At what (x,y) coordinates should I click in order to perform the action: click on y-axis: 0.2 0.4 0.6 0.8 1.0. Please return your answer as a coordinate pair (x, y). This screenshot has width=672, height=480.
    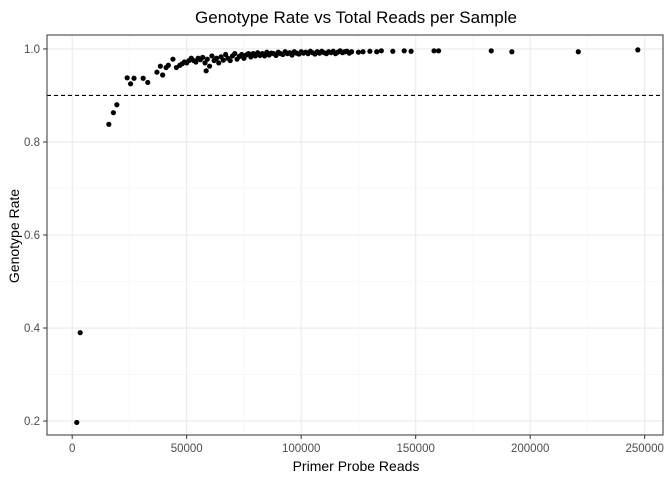
    Looking at the image, I should click on (35, 236).